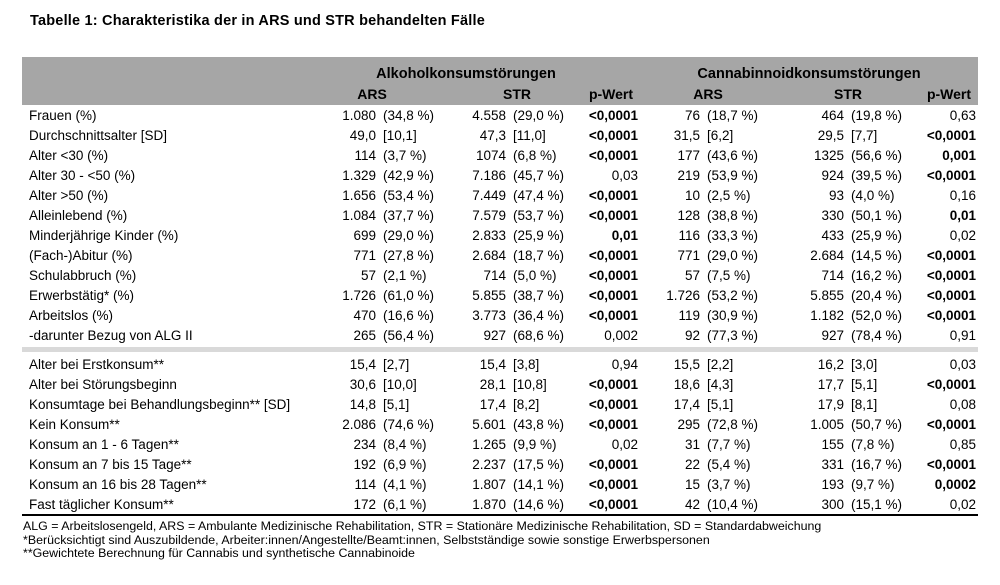 This screenshot has height=585, width=1000. What do you see at coordinates (409, 424) in the screenshot?
I see `alcohol-ars-detail: (74,6 %)` at bounding box center [409, 424].